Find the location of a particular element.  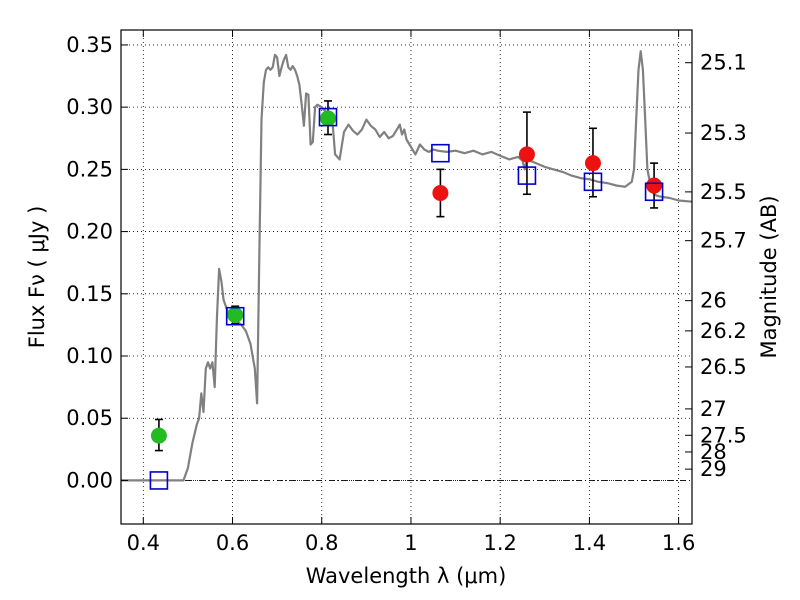

x-tick-label: 0.6 is located at coordinates (232, 543).